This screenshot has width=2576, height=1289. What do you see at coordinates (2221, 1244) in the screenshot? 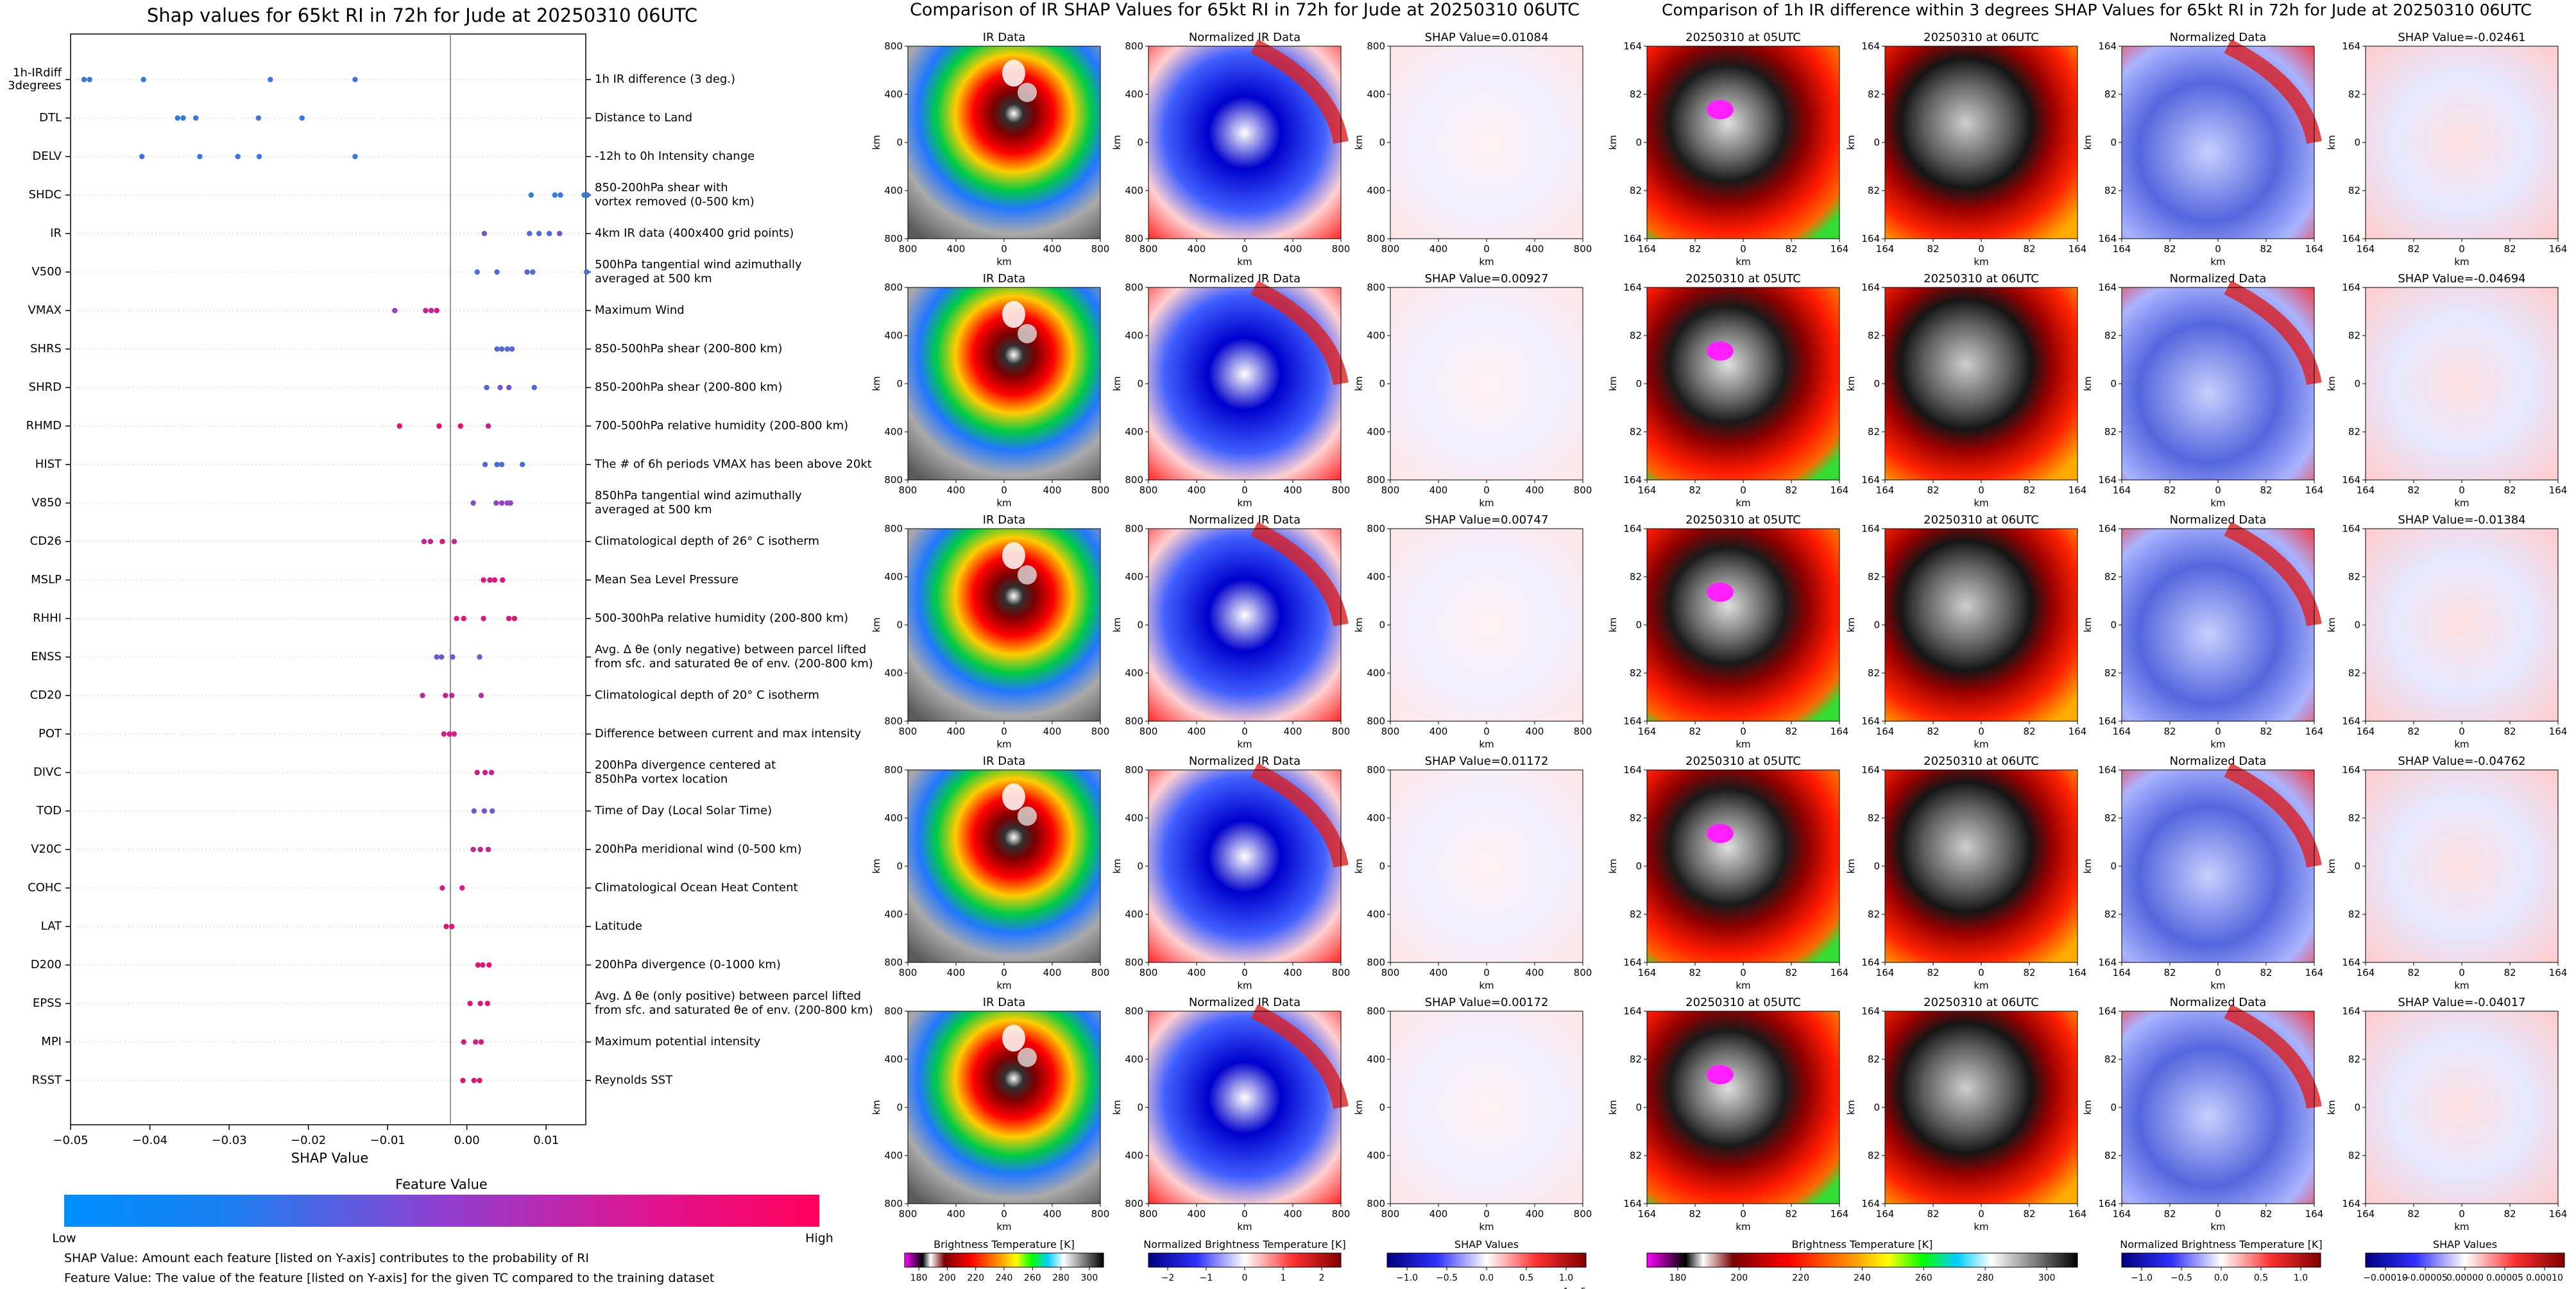
I see `colorbar-label: Normalized Brightness Temperature [K]` at bounding box center [2221, 1244].